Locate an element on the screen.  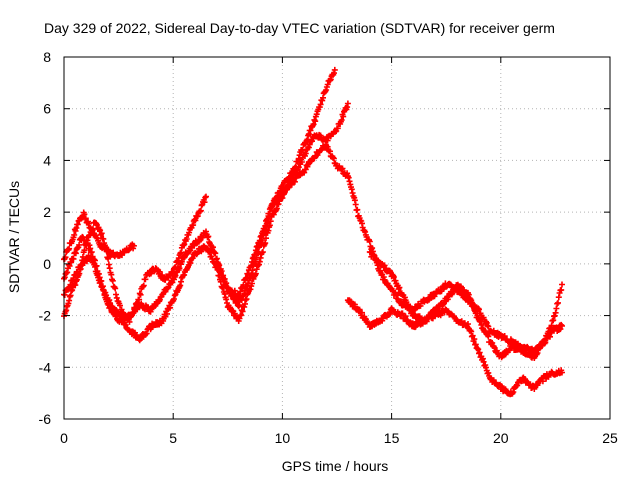
x-tick-label: 20 is located at coordinates (501, 438).